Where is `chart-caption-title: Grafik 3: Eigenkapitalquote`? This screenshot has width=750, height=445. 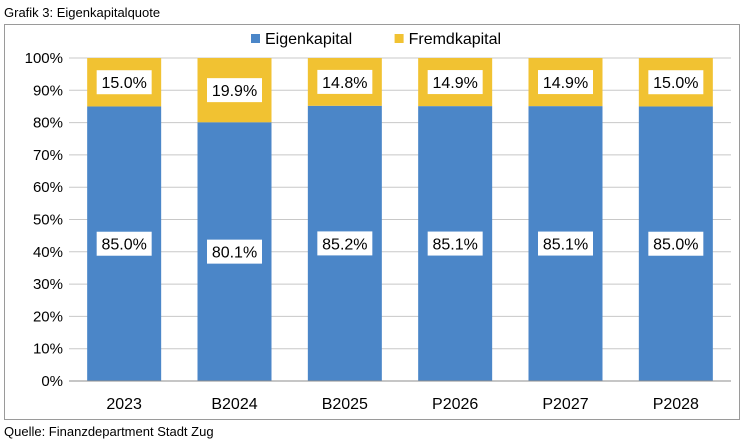 chart-caption-title: Grafik 3: Eigenkapitalquote is located at coordinates (82, 12).